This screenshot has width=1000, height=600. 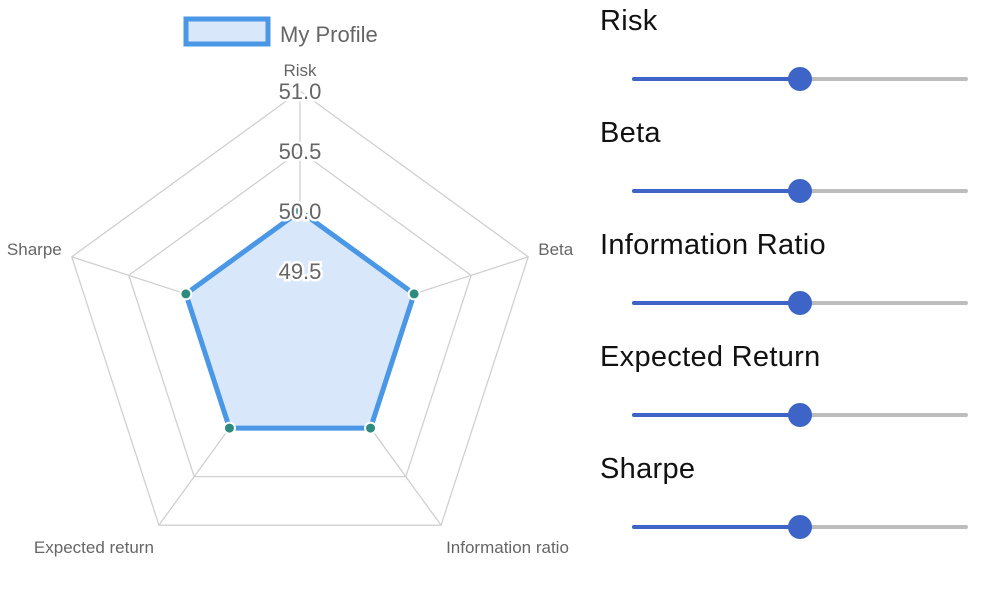 I want to click on slider-fill-sharpe, so click(x=716, y=527).